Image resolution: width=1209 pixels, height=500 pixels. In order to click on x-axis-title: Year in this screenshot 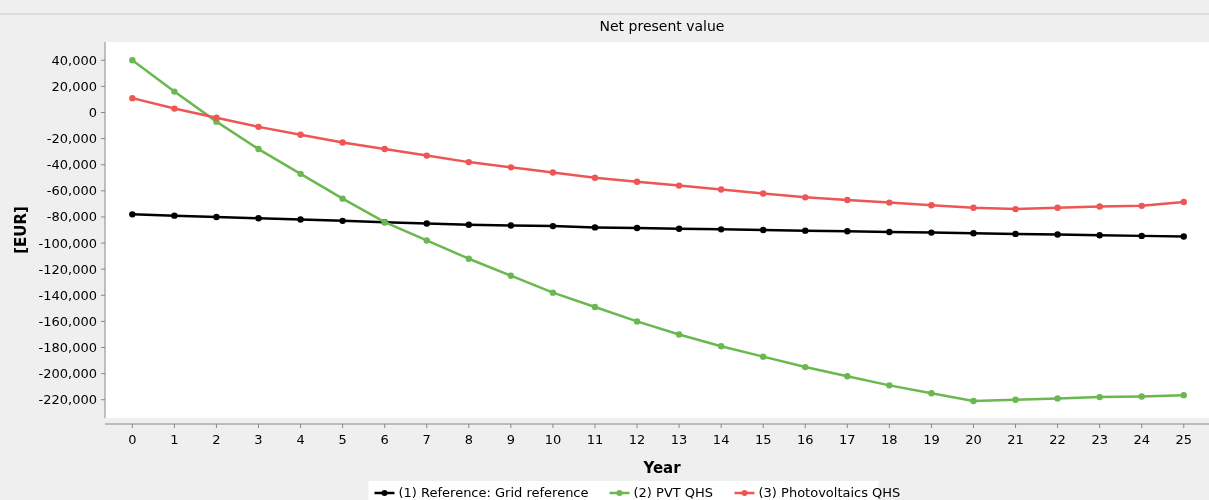, I will do `click(662, 468)`.